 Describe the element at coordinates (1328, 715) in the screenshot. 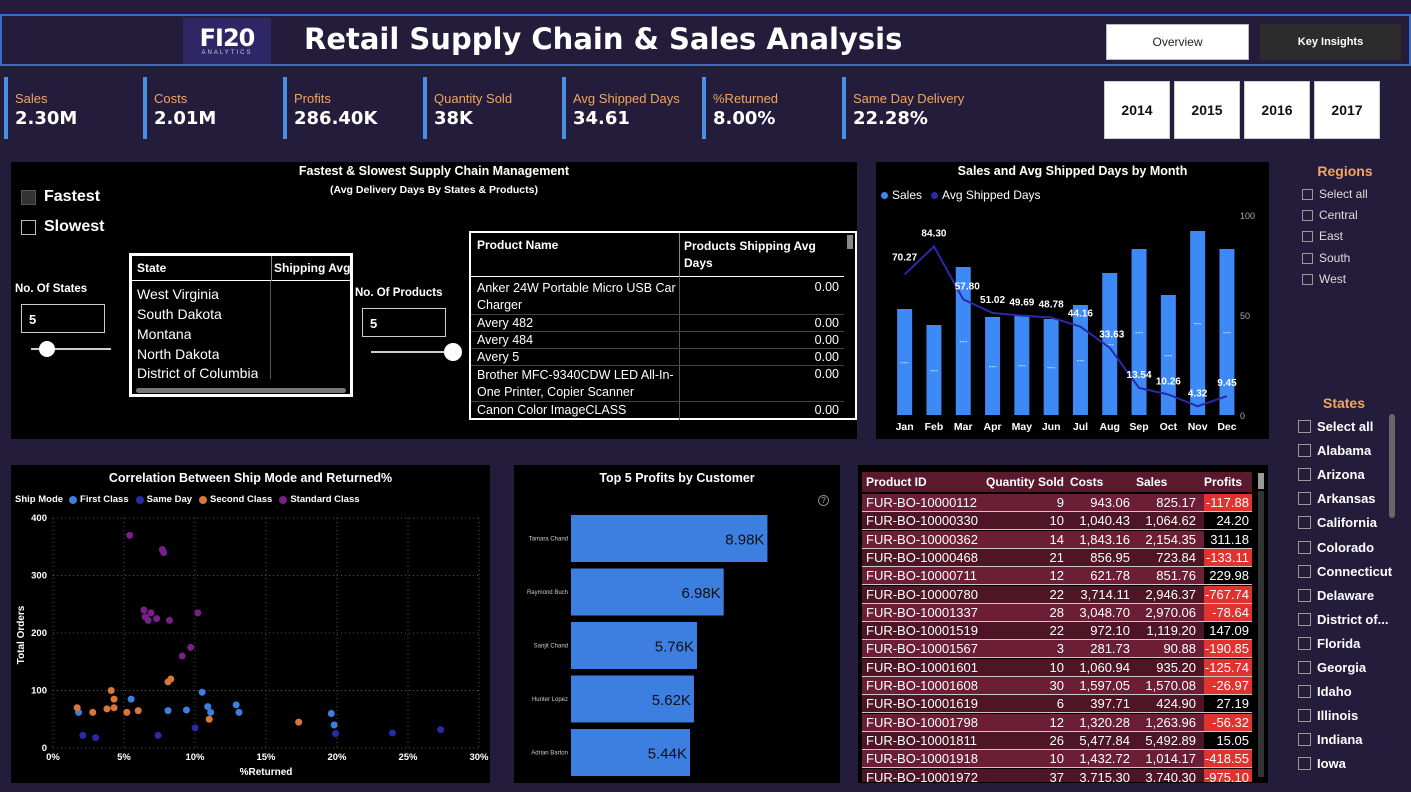

I see `state-option: Illinois` at that location.